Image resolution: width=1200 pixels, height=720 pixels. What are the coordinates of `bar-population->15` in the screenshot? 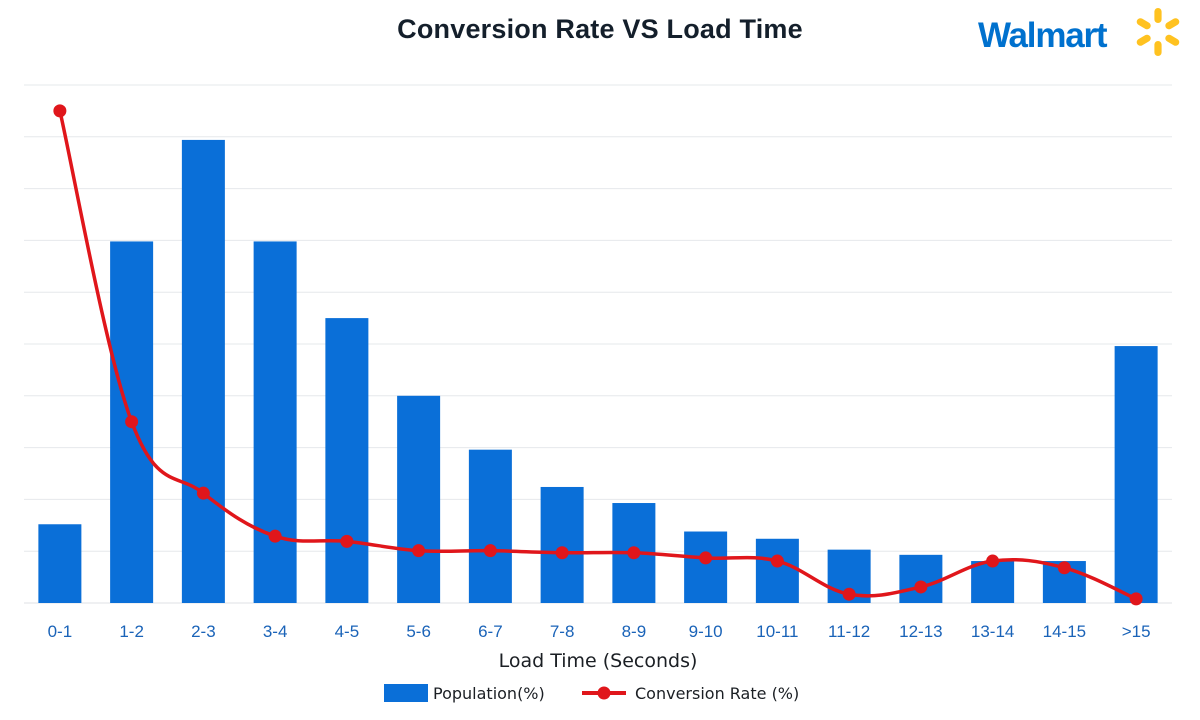 It's located at (1136, 474).